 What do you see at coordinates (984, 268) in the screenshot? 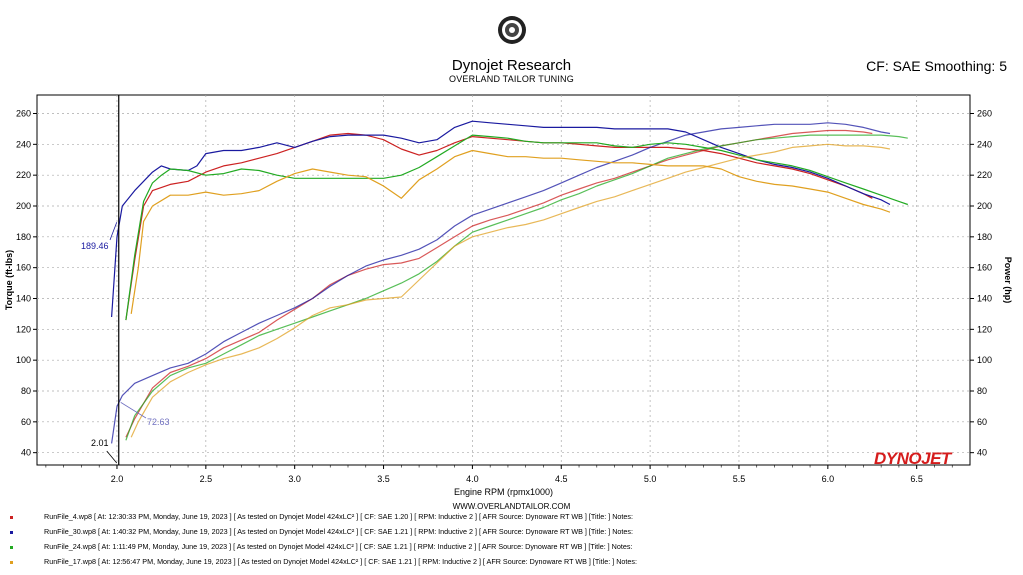
I see `tick-label-y-right: 160` at bounding box center [984, 268].